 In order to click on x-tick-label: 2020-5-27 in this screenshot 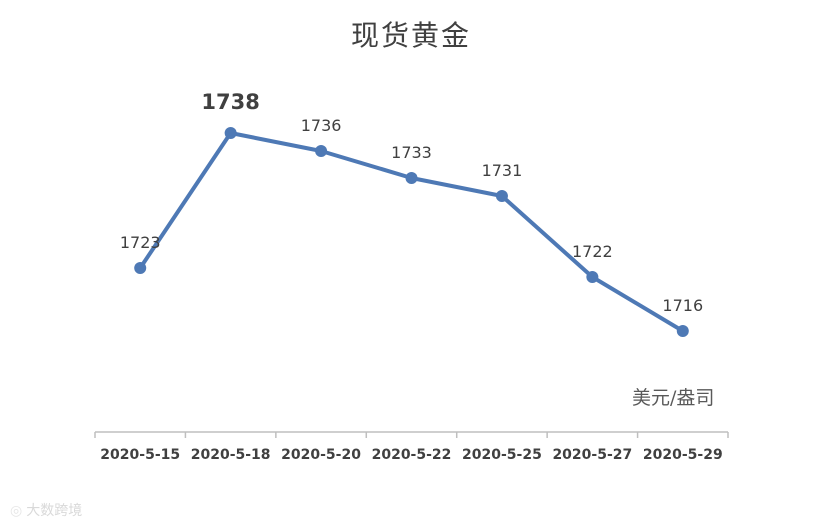, I will do `click(592, 455)`.